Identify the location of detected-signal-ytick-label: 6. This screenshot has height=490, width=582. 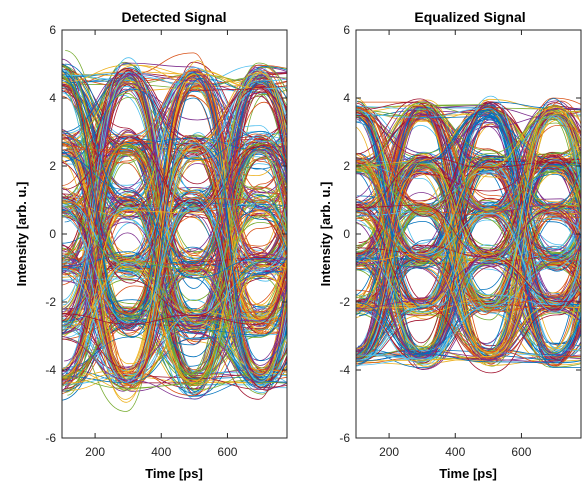
(52, 30).